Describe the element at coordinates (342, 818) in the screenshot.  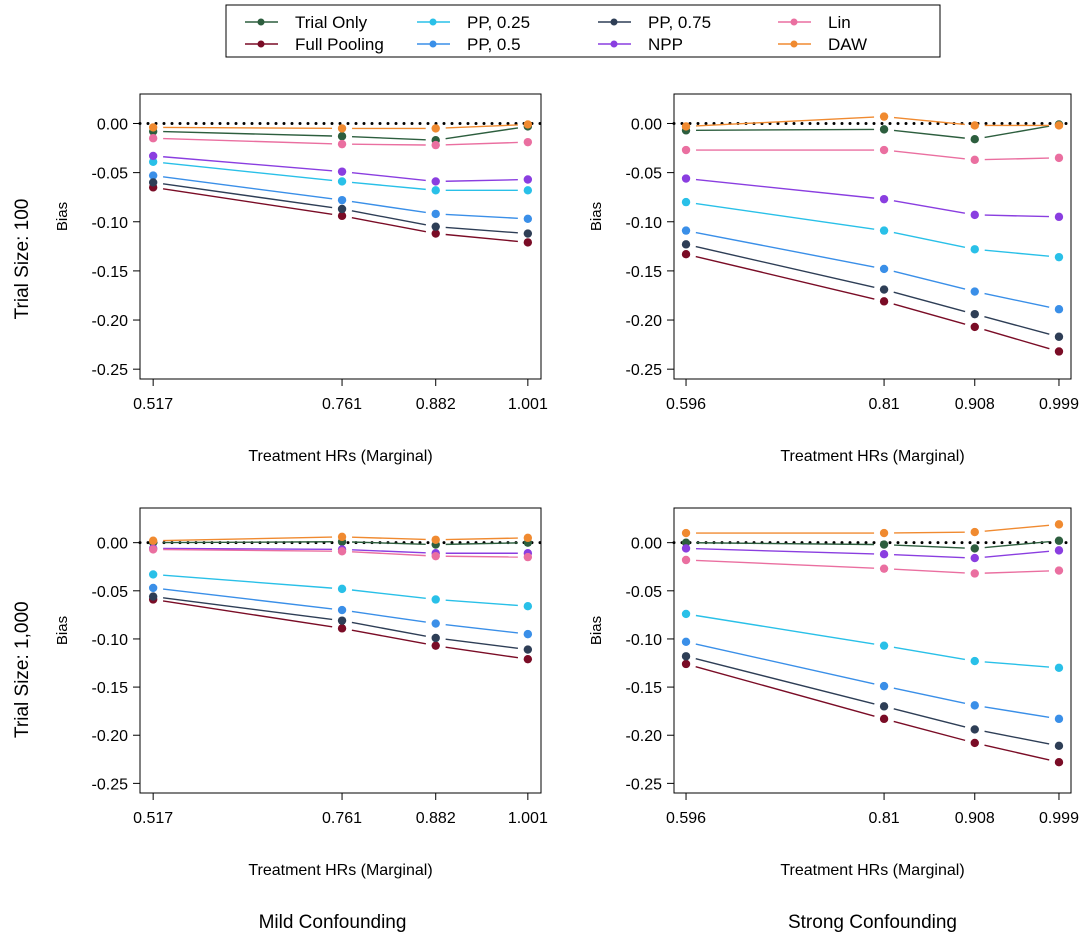
I see `x-tick-label: 0.761` at that location.